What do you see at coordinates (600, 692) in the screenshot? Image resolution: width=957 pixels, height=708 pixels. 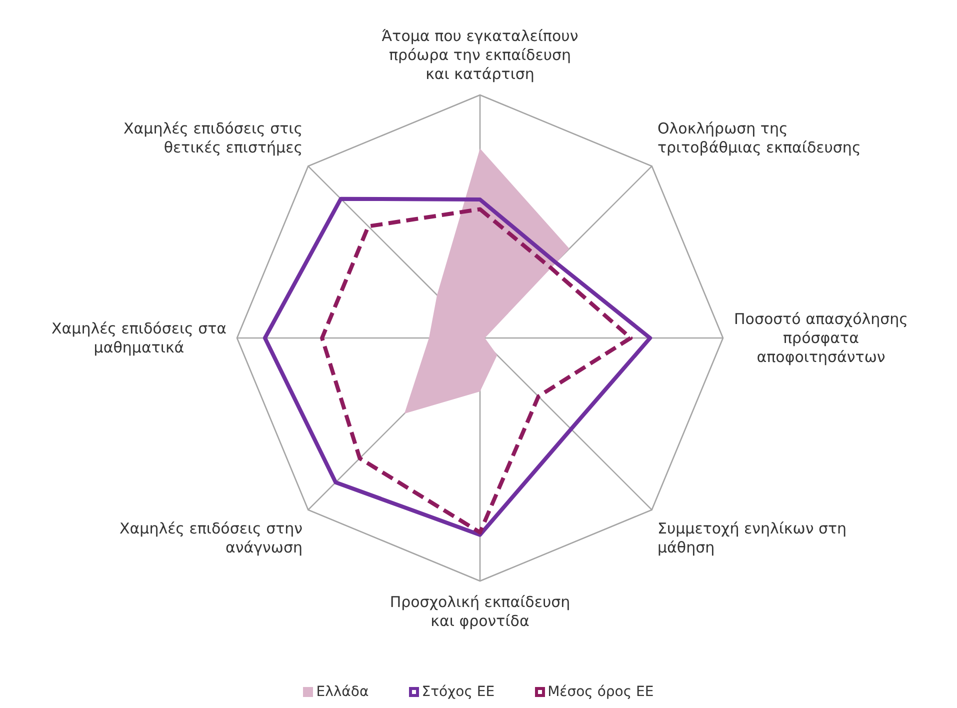 I see `legend-label: Μέσος όρος ΕΕ` at bounding box center [600, 692].